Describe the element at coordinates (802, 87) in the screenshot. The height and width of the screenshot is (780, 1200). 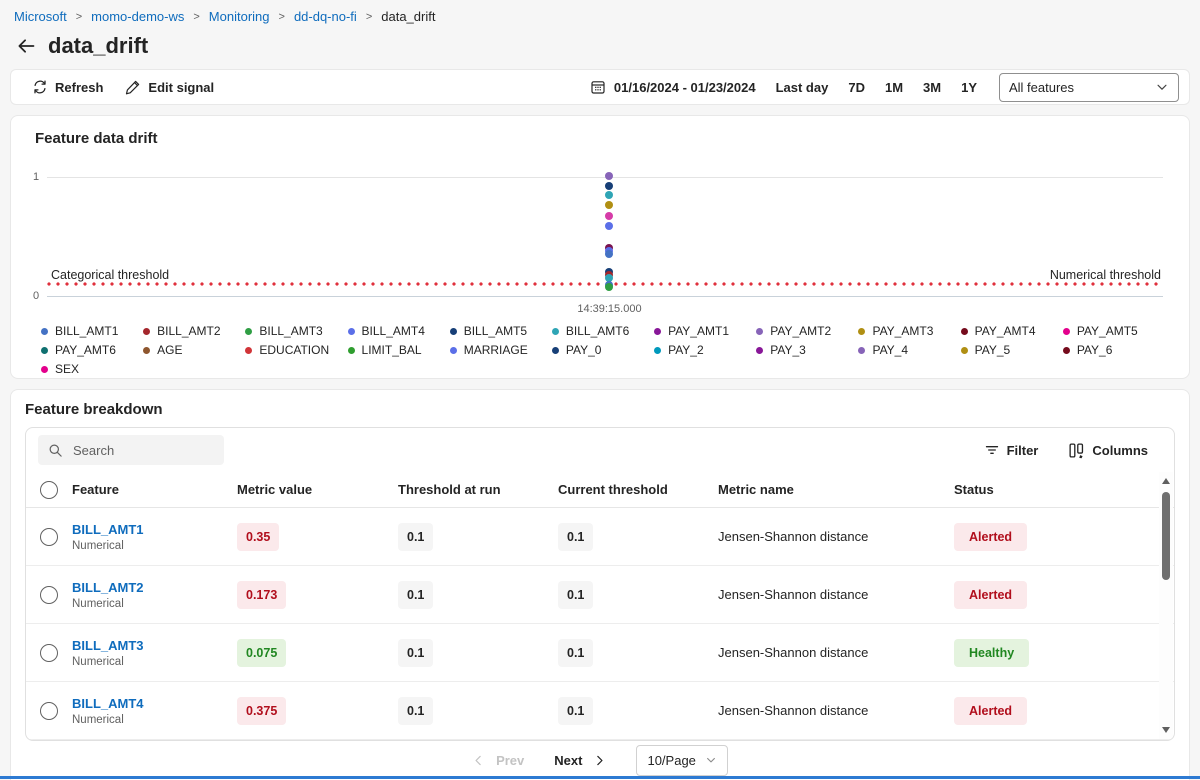
I see `range-button-last-day: Last day` at that location.